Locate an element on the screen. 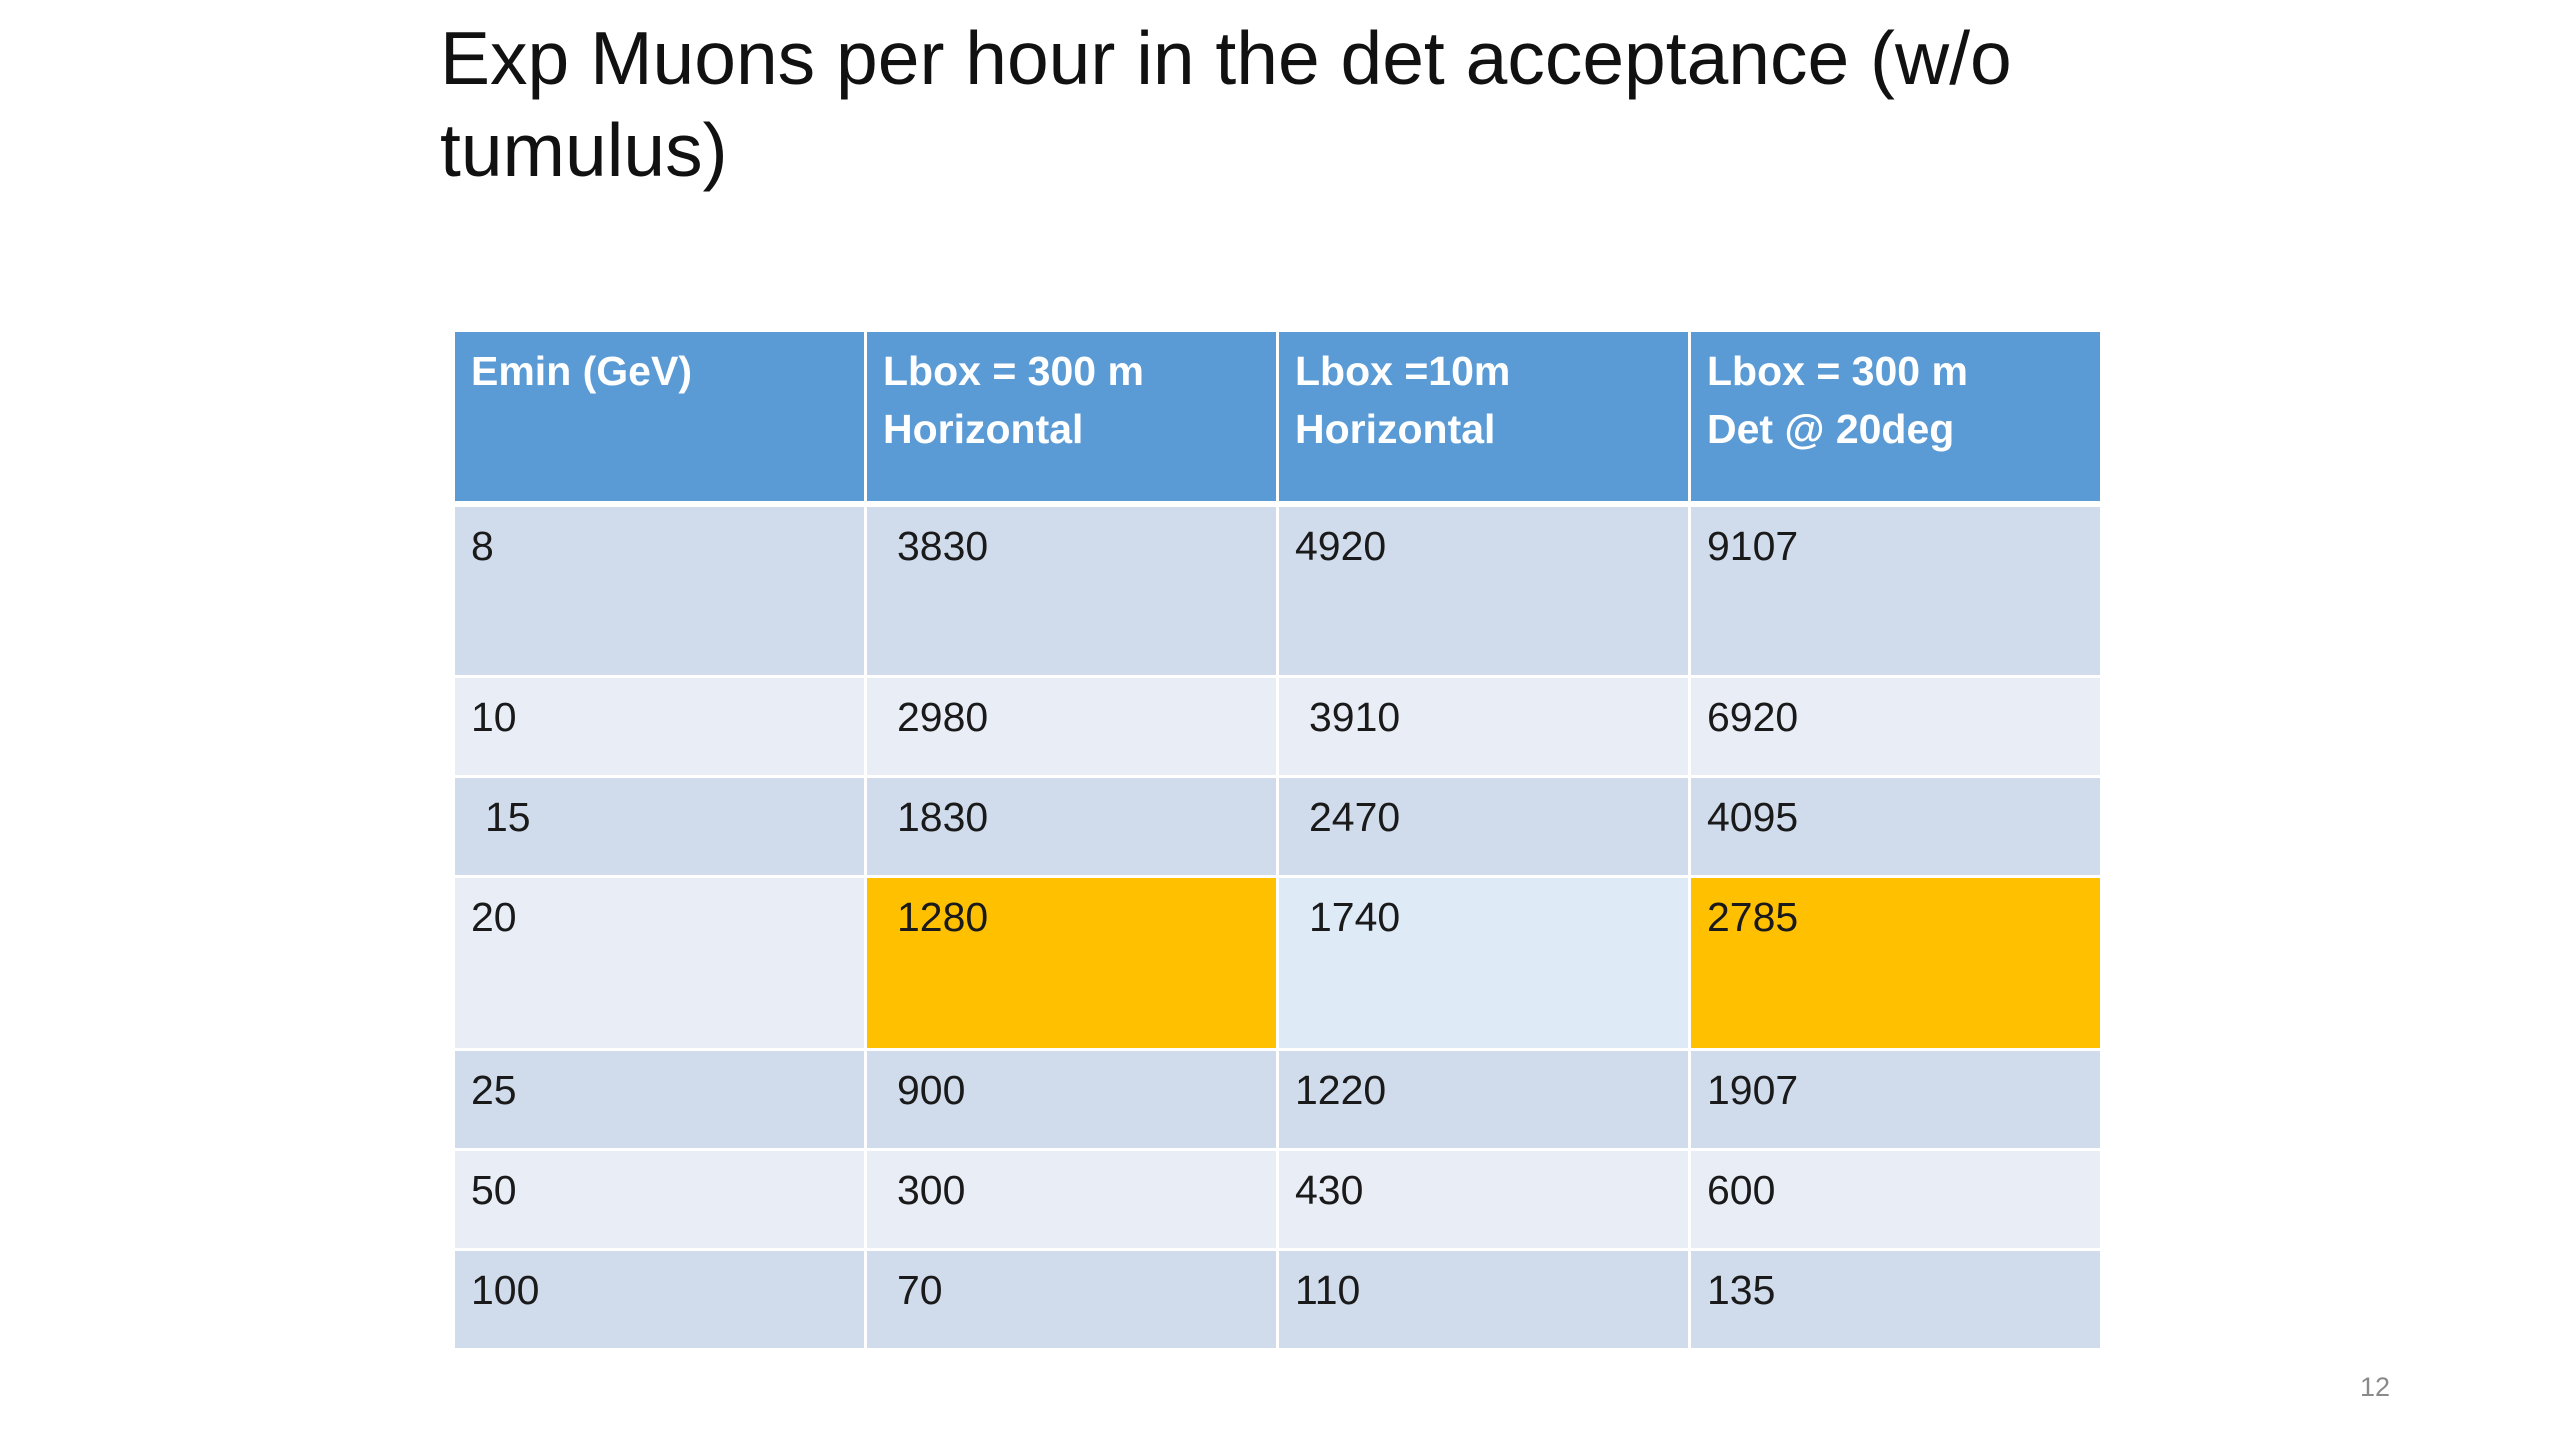 Image resolution: width=2560 pixels, height=1440 pixels. table-cell: 70 is located at coordinates (1071, 1299).